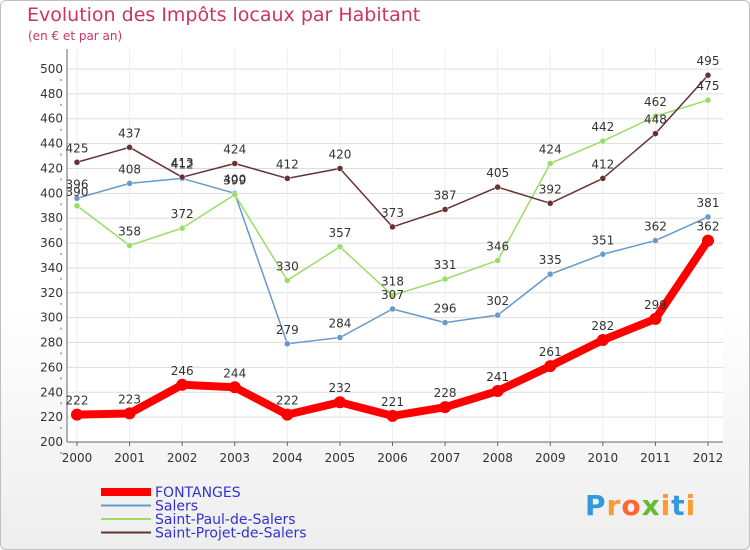  Describe the element at coordinates (631, 505) in the screenshot. I see `logo-letter: o` at that location.